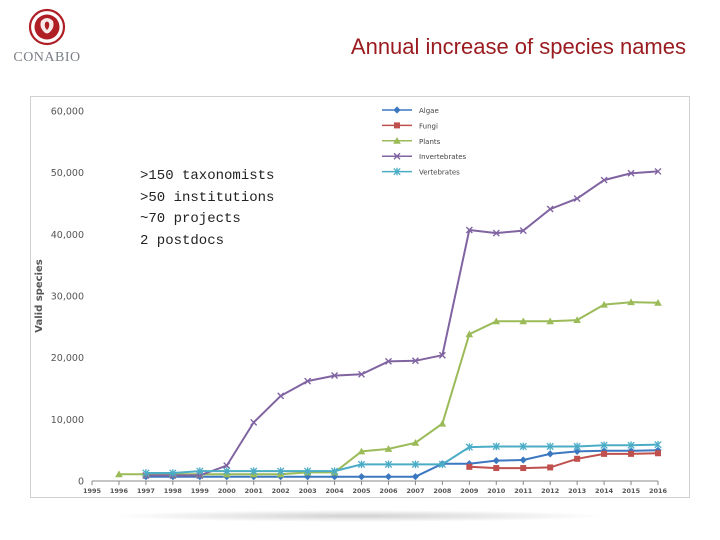 The width and height of the screenshot is (720, 540). Describe the element at coordinates (47, 57) in the screenshot. I see `logo-text: CONABIO` at that location.